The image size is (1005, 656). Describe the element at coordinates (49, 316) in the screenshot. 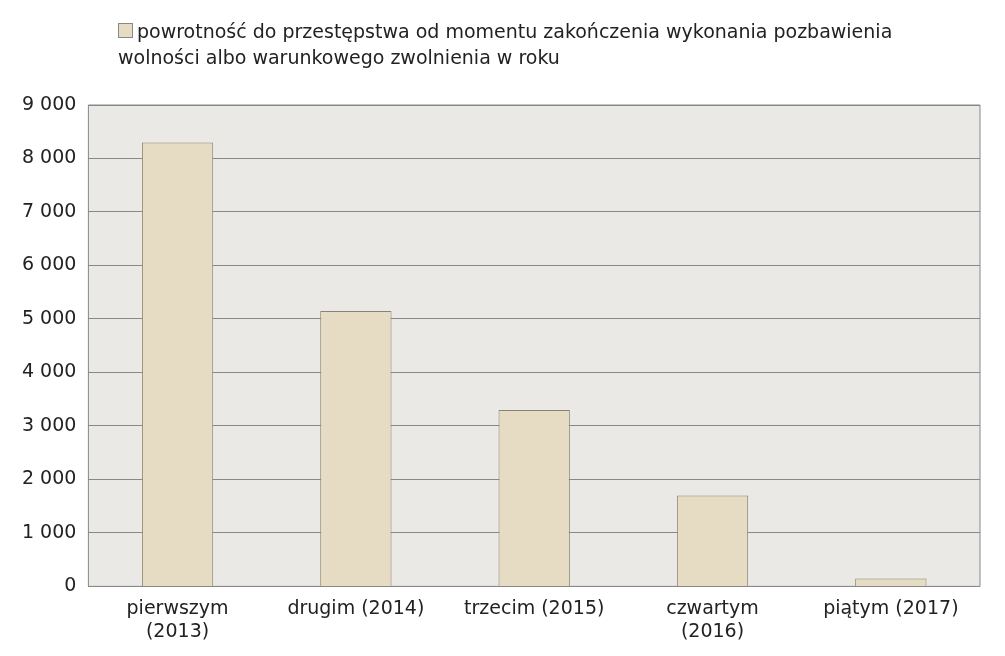

I see `y-tick-label: 5 000` at that location.